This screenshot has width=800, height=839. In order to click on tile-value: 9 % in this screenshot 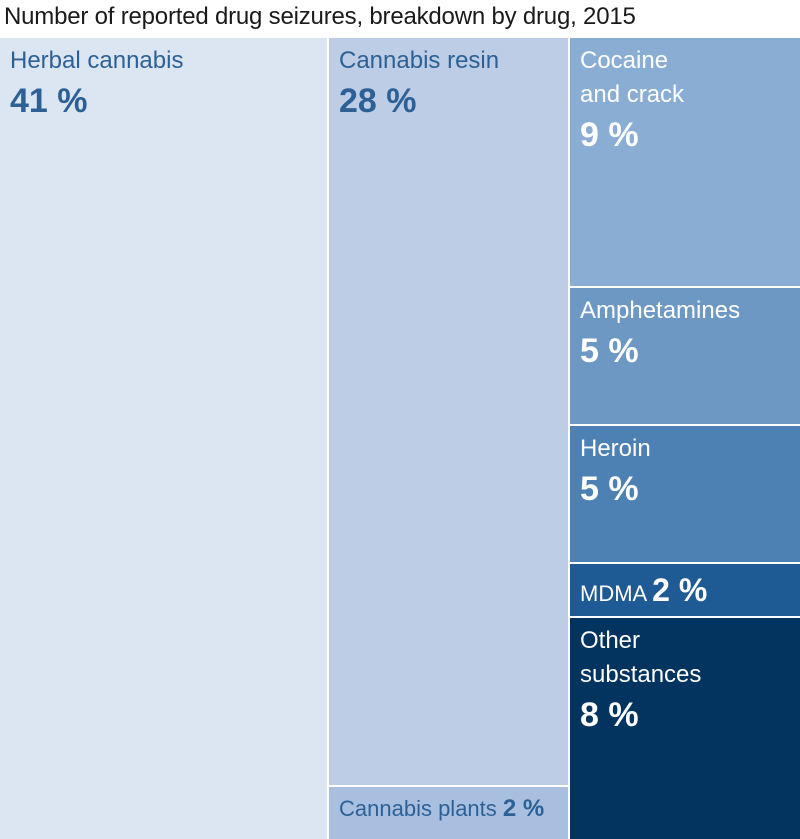, I will do `click(609, 135)`.